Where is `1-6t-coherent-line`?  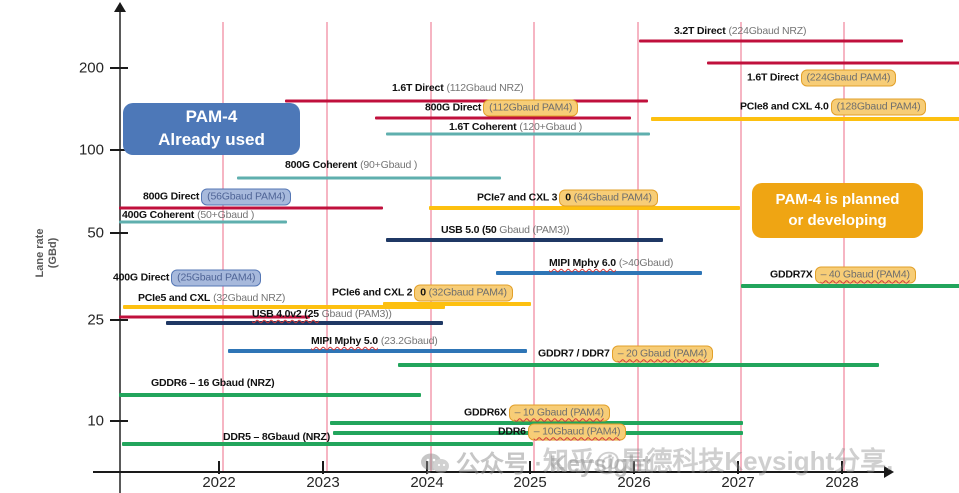
1-6t-coherent-line is located at coordinates (518, 134).